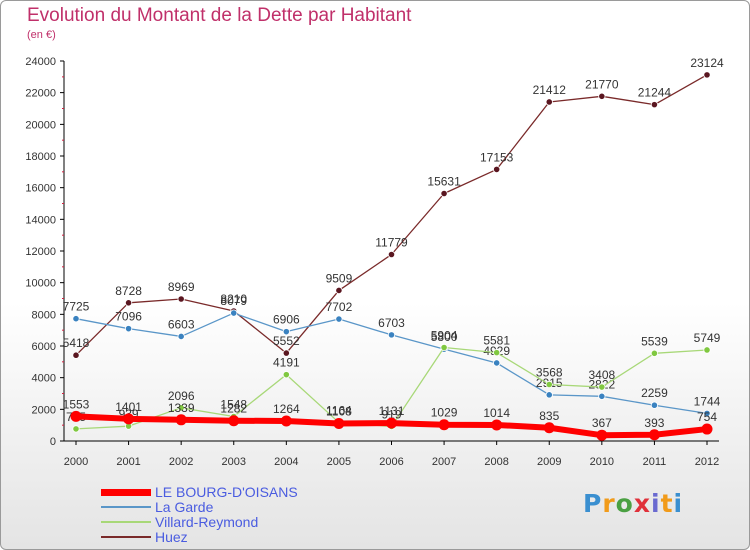 The height and width of the screenshot is (550, 750). What do you see at coordinates (53, 442) in the screenshot?
I see `y-tick-label: 0` at bounding box center [53, 442].